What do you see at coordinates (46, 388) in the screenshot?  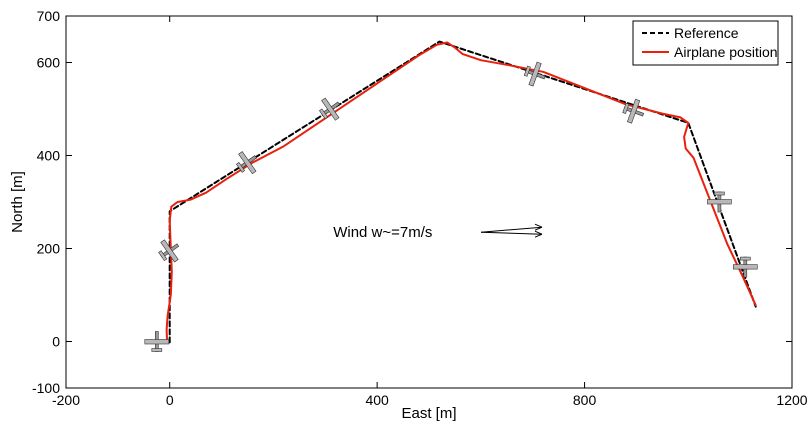 I see `y-tick-label: -100` at bounding box center [46, 388].